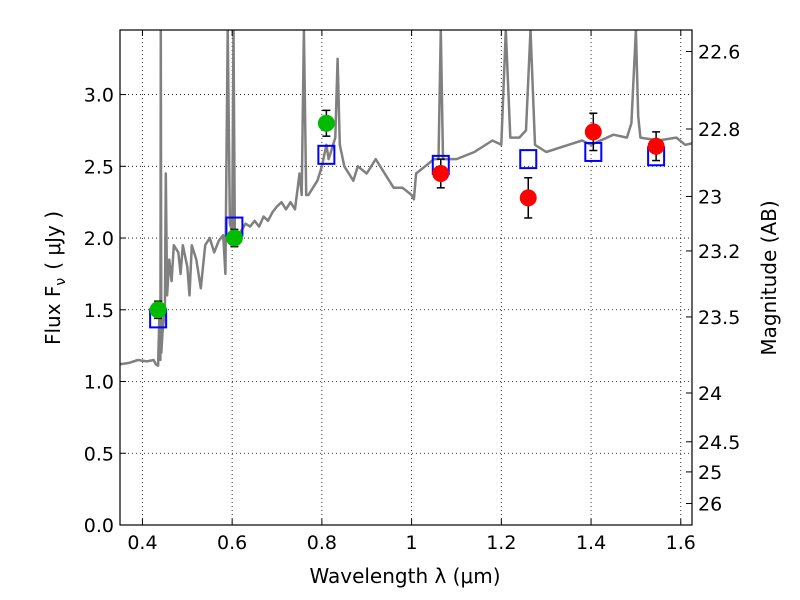 Image resolution: width=800 pixels, height=600 pixels. Describe the element at coordinates (591, 543) in the screenshot. I see `x-tick-label: 1.4` at that location.